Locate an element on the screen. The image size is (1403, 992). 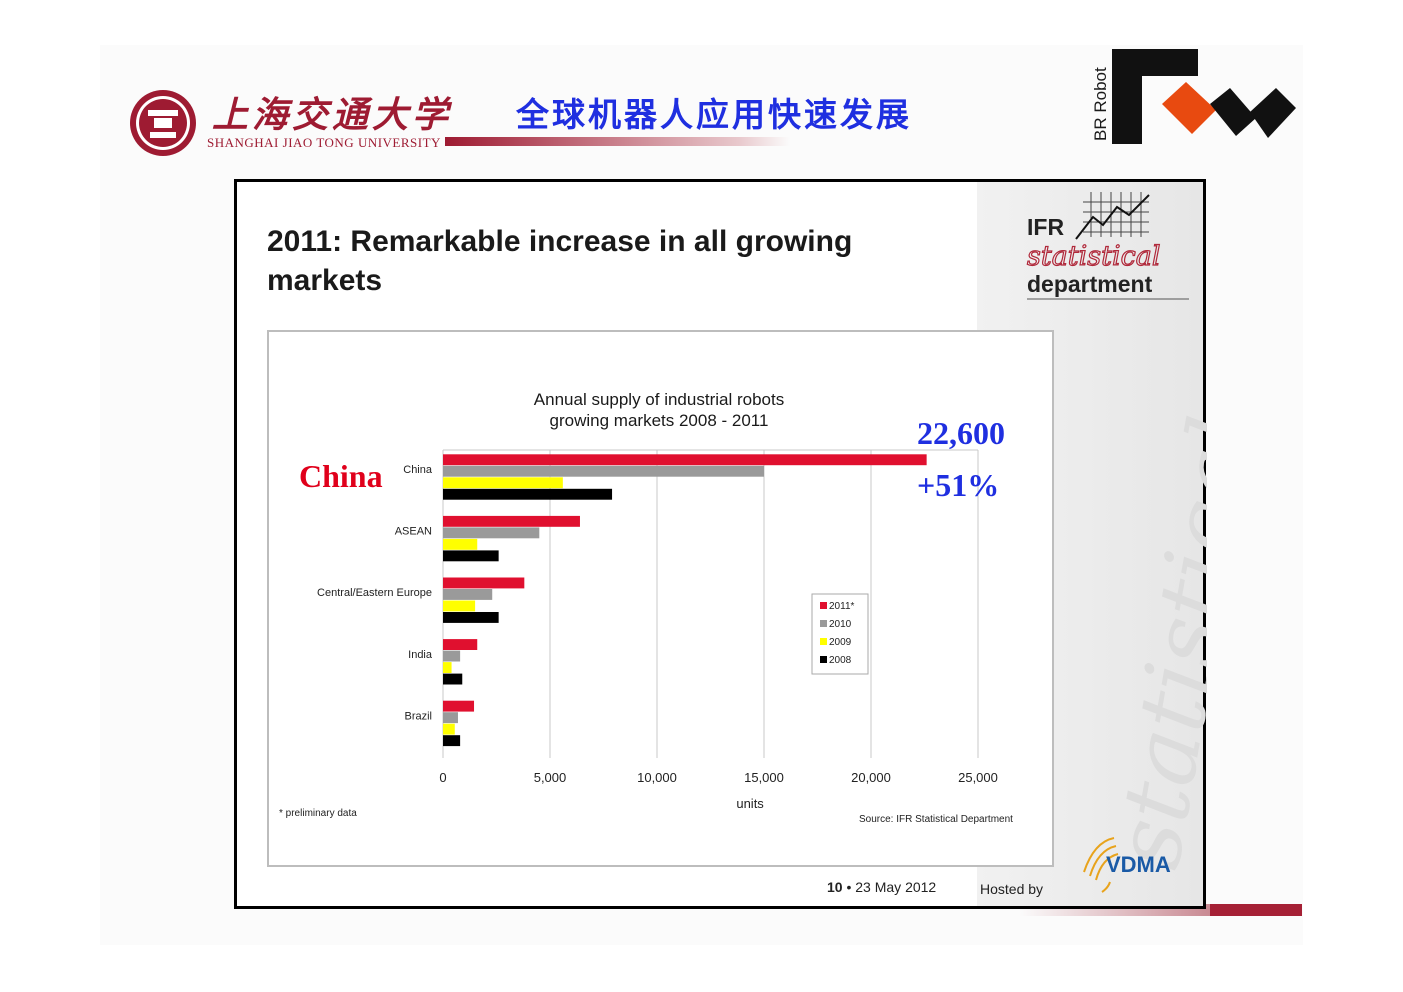
legend-label: 2011* is located at coordinates (842, 606).